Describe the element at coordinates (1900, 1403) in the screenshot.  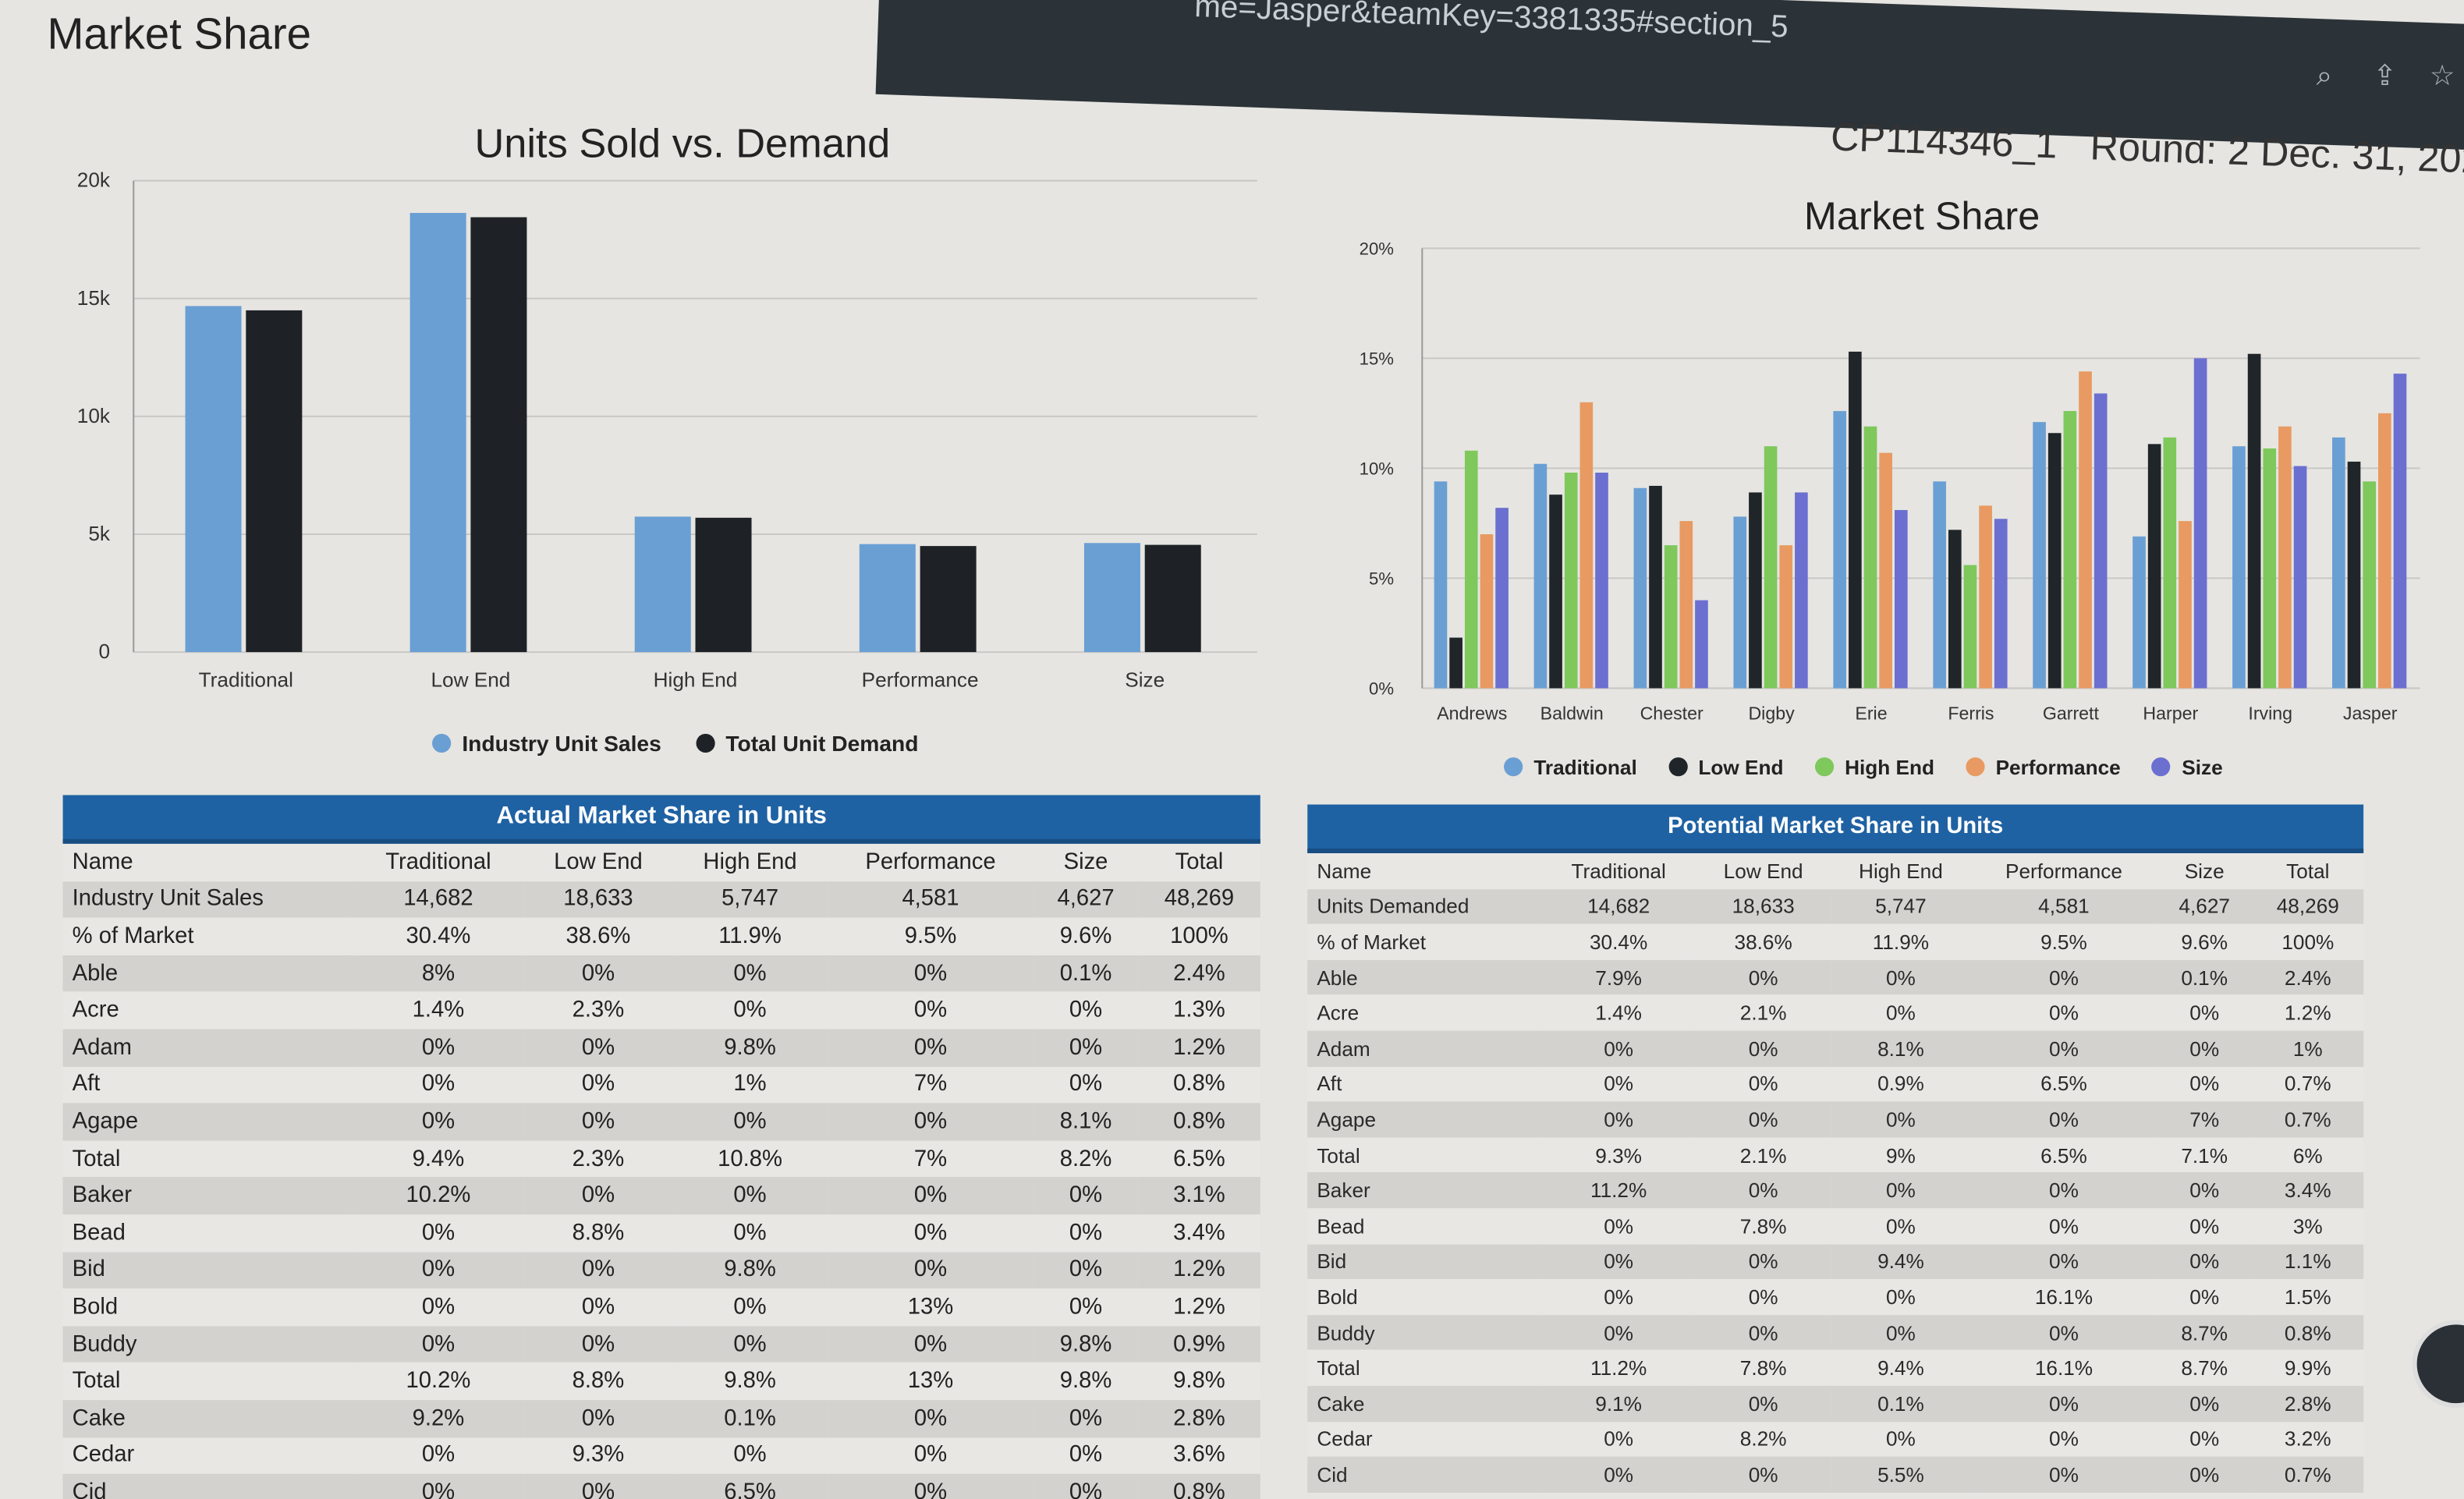
I see `cell: 0.1%` at that location.